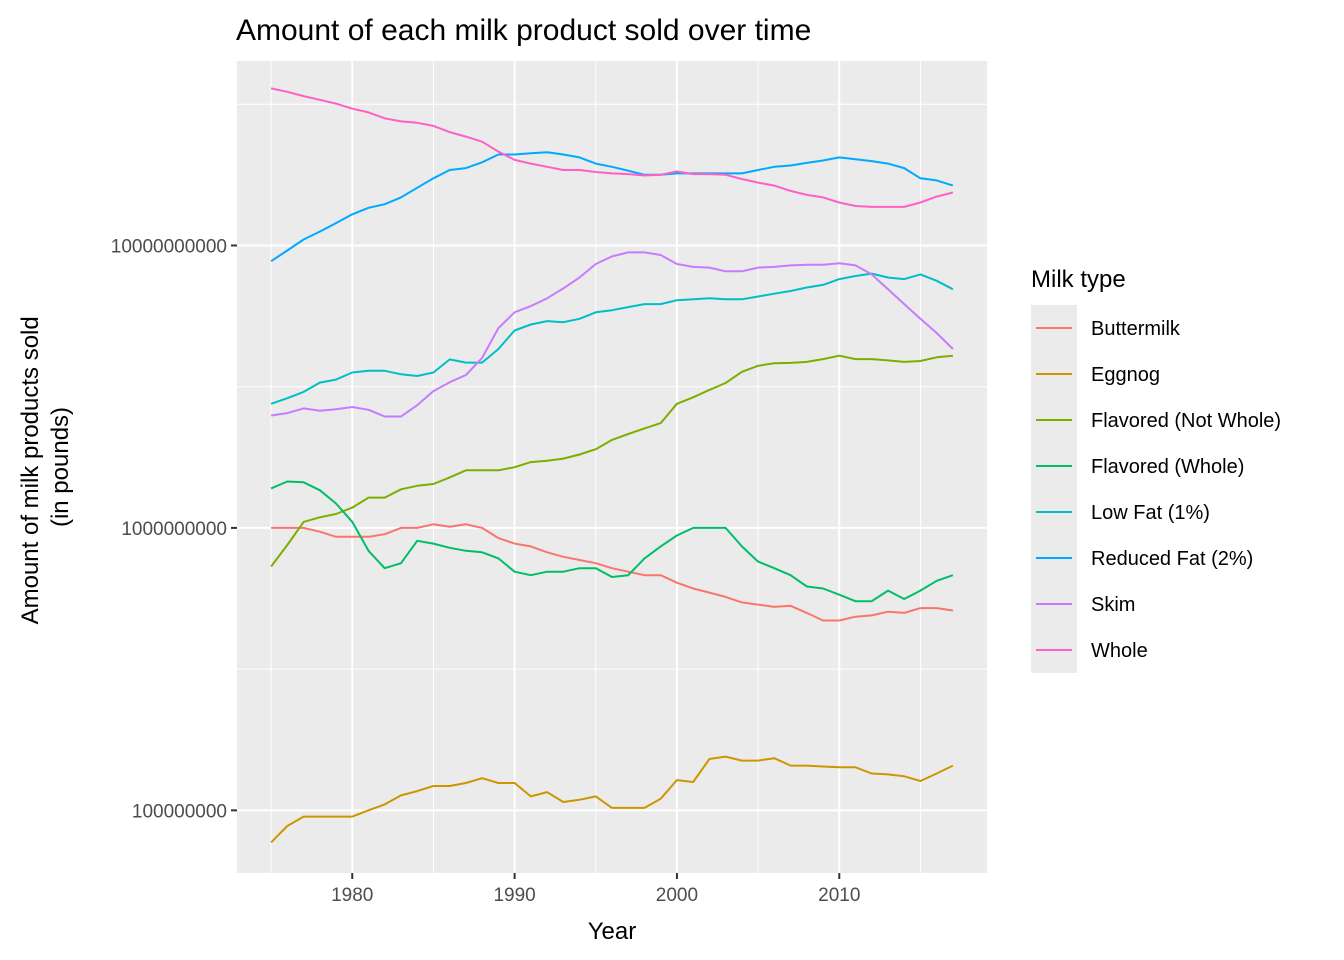 The height and width of the screenshot is (960, 1344). Describe the element at coordinates (30, 470) in the screenshot. I see `y-axis-title-line-1: Amount of milk products sold` at that location.